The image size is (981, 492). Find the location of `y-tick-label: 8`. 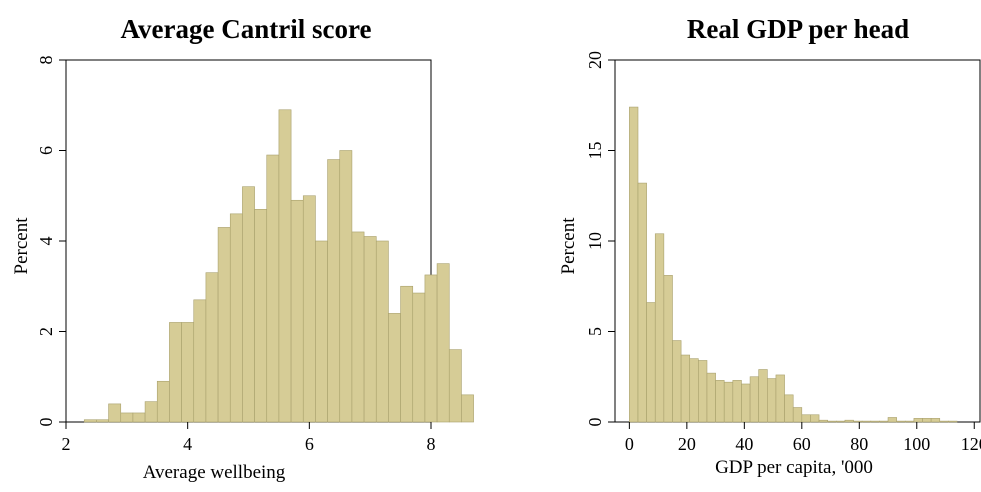

y-tick-label: 8 is located at coordinates (46, 60).